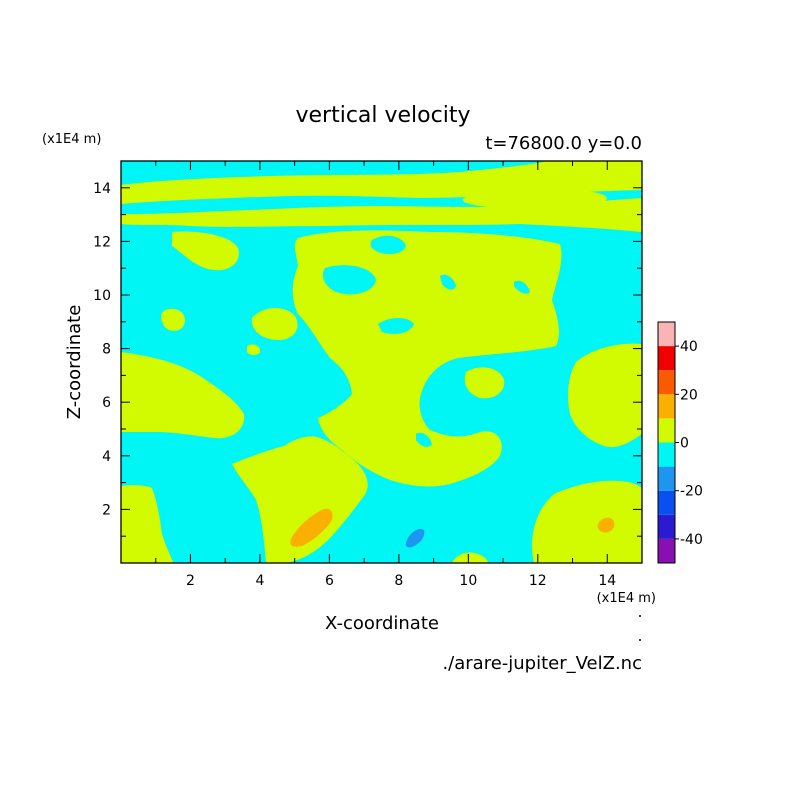 The width and height of the screenshot is (804, 804). Describe the element at coordinates (147, 524) in the screenshot. I see `positive-lower-left` at that location.